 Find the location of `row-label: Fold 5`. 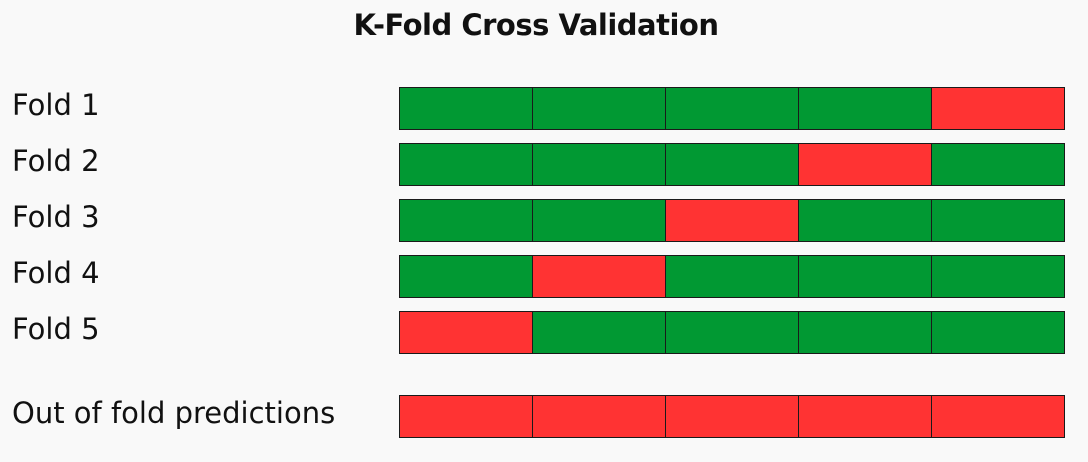

row-label: Fold 5 is located at coordinates (56, 329).